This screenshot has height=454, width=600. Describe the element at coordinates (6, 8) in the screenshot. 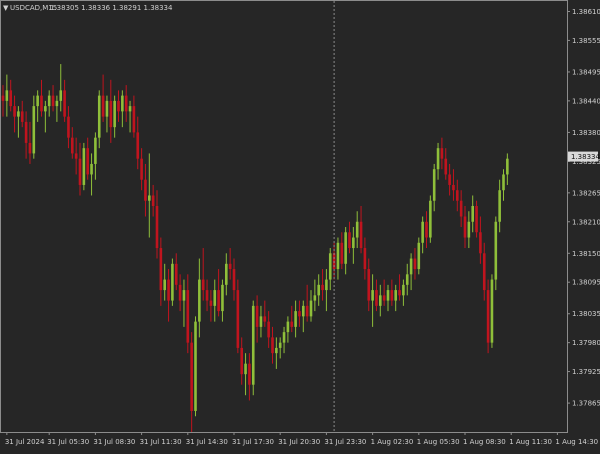

I see `symbol-menu-arrow-icon: ▼` at that location.